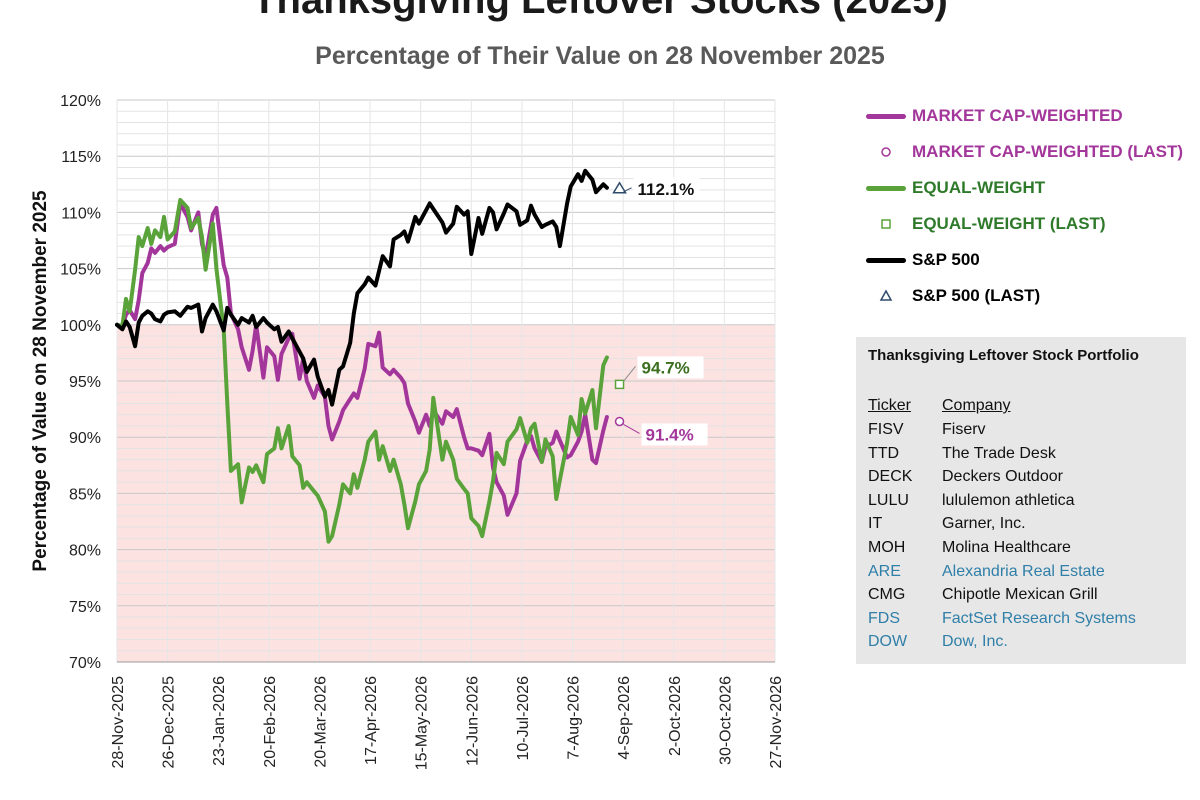  Describe the element at coordinates (1048, 151) in the screenshot. I see `legend-label: MARKET CAP-WEIGHTED (LAST)` at that location.